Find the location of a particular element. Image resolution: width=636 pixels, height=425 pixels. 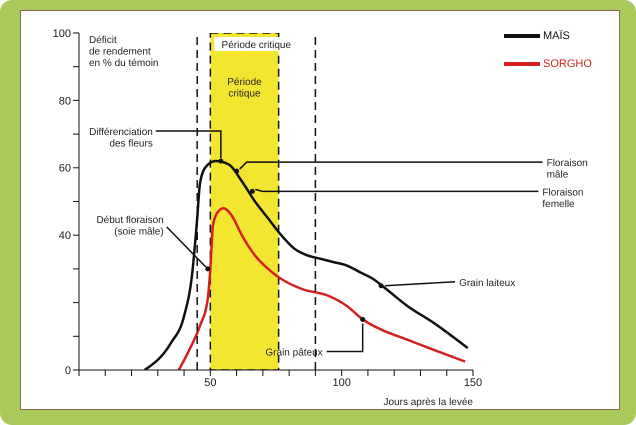

y-tick-label: 100 is located at coordinates (61, 34).